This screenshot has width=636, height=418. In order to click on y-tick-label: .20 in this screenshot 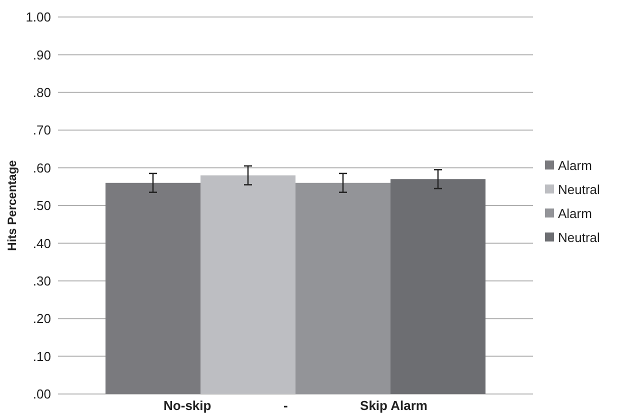, I will do `click(41, 318)`.